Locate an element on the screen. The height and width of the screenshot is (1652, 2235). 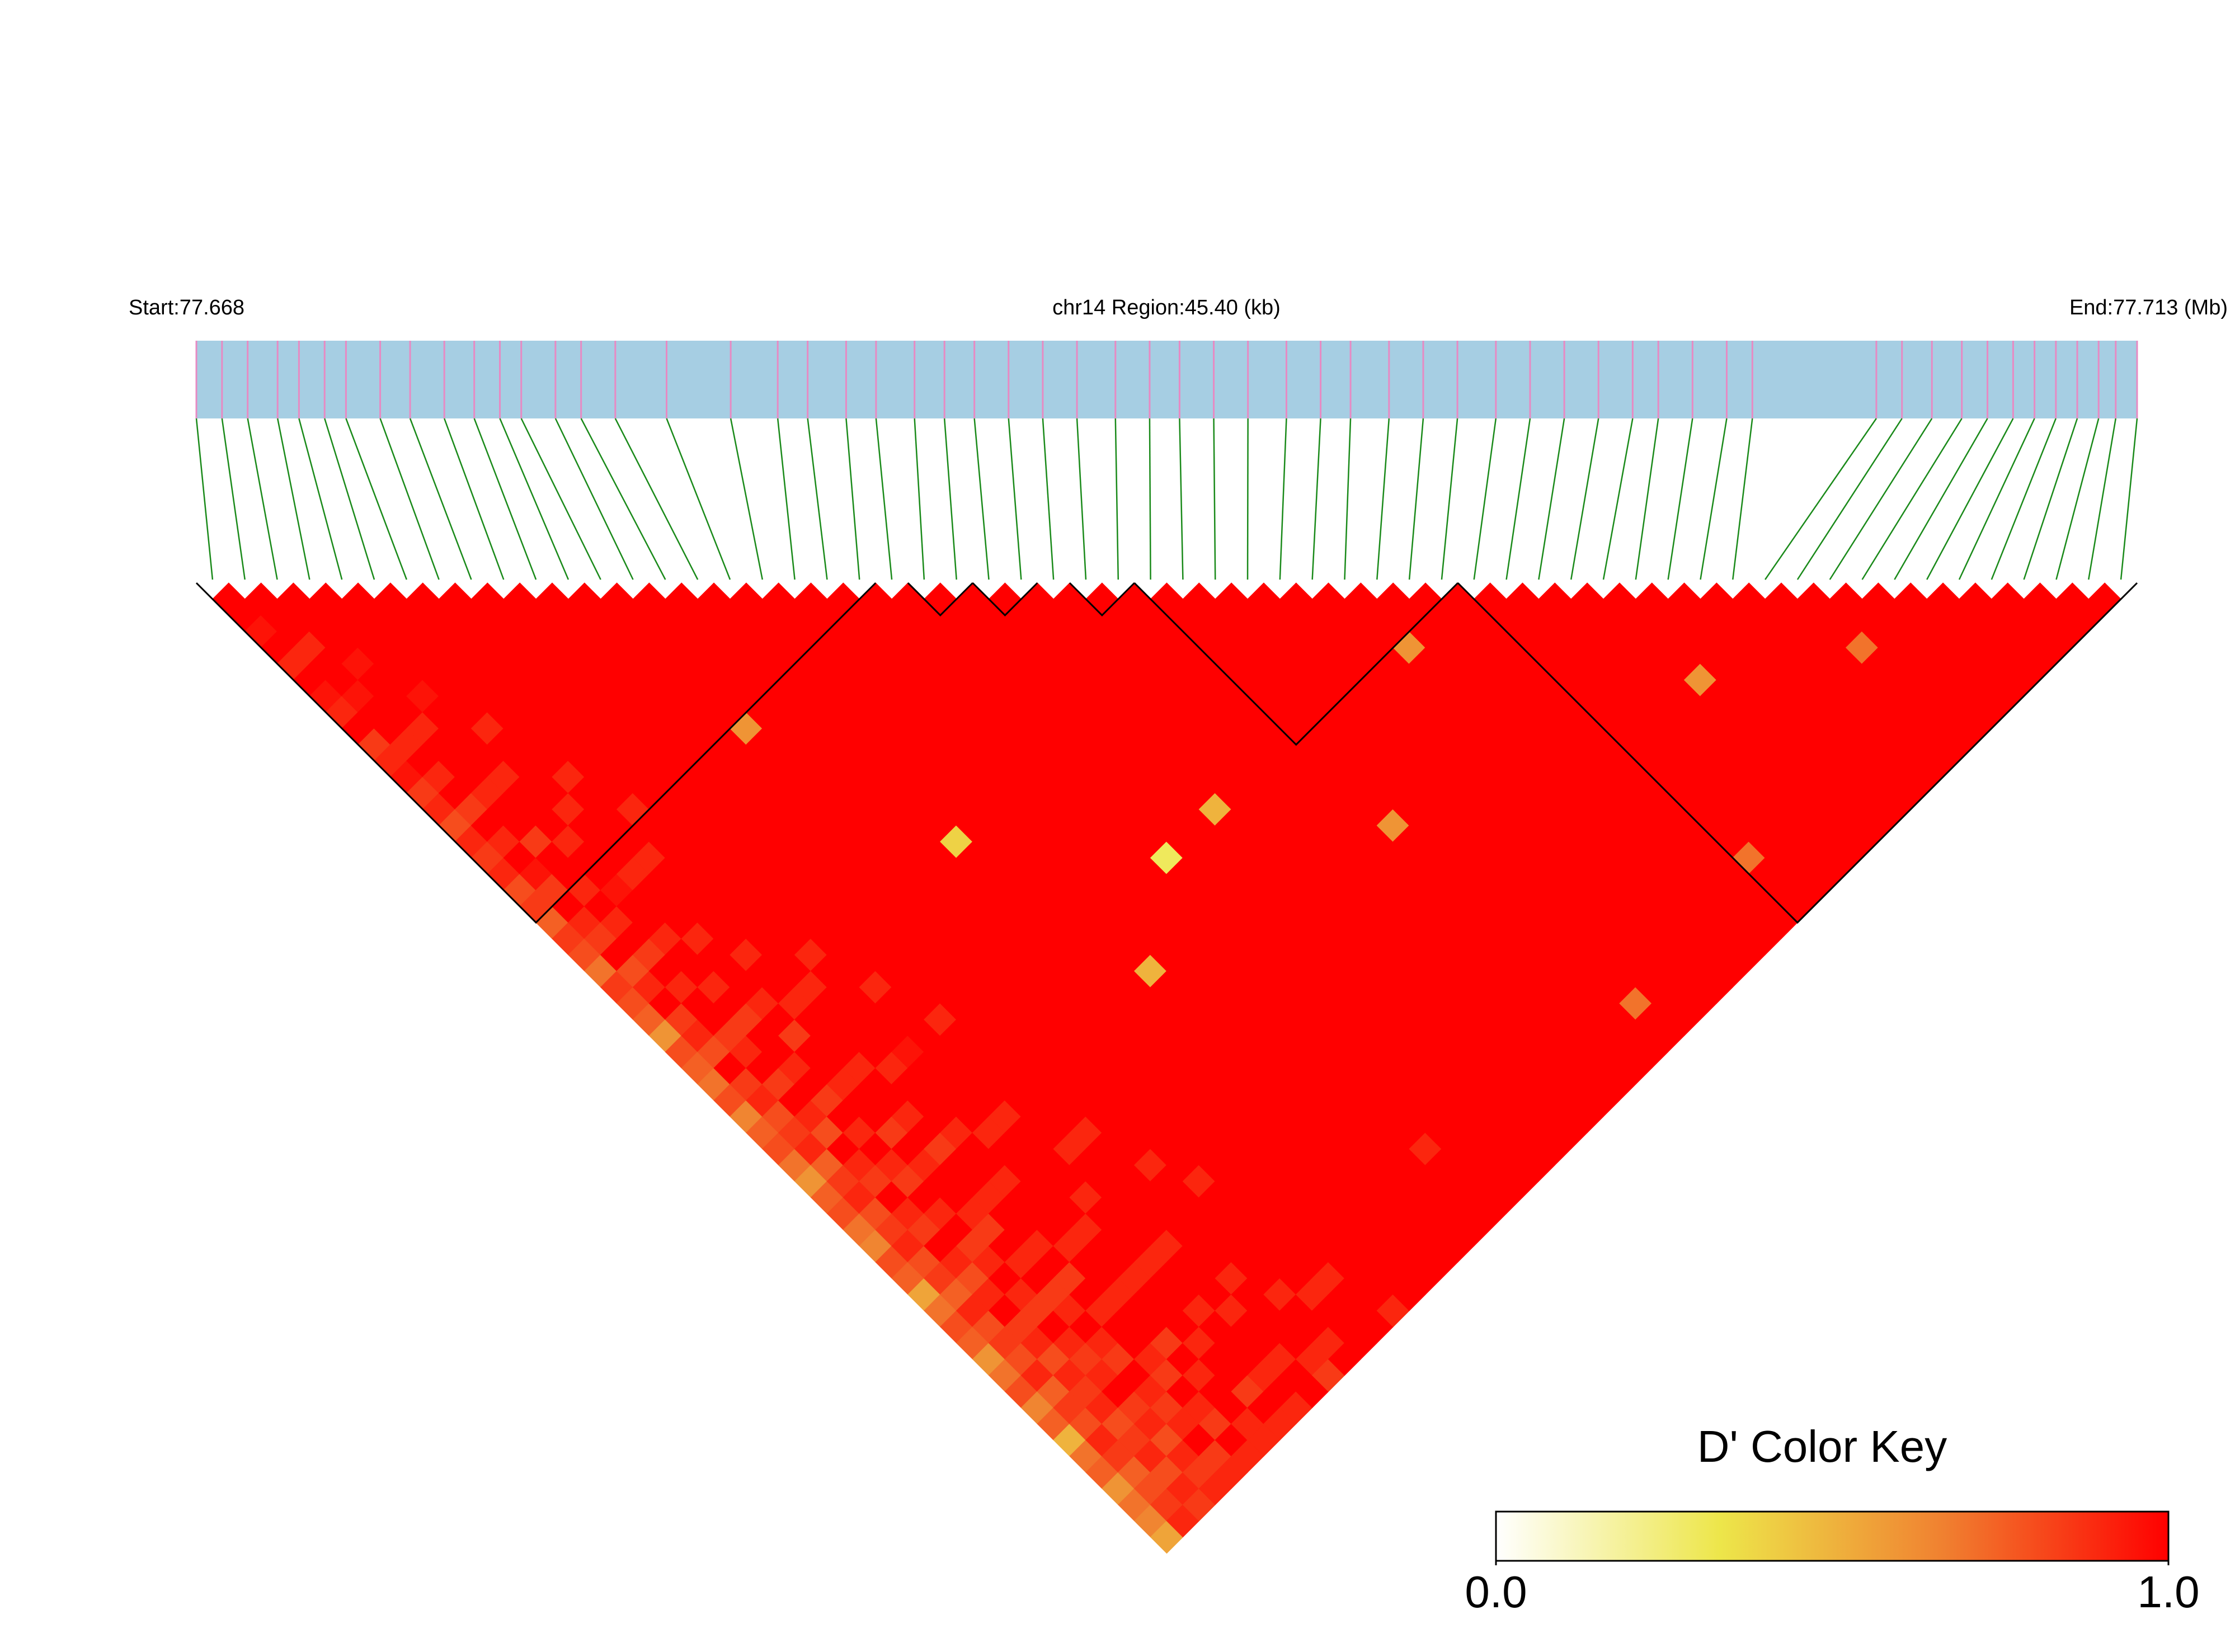
snp-track is located at coordinates (1166, 461).